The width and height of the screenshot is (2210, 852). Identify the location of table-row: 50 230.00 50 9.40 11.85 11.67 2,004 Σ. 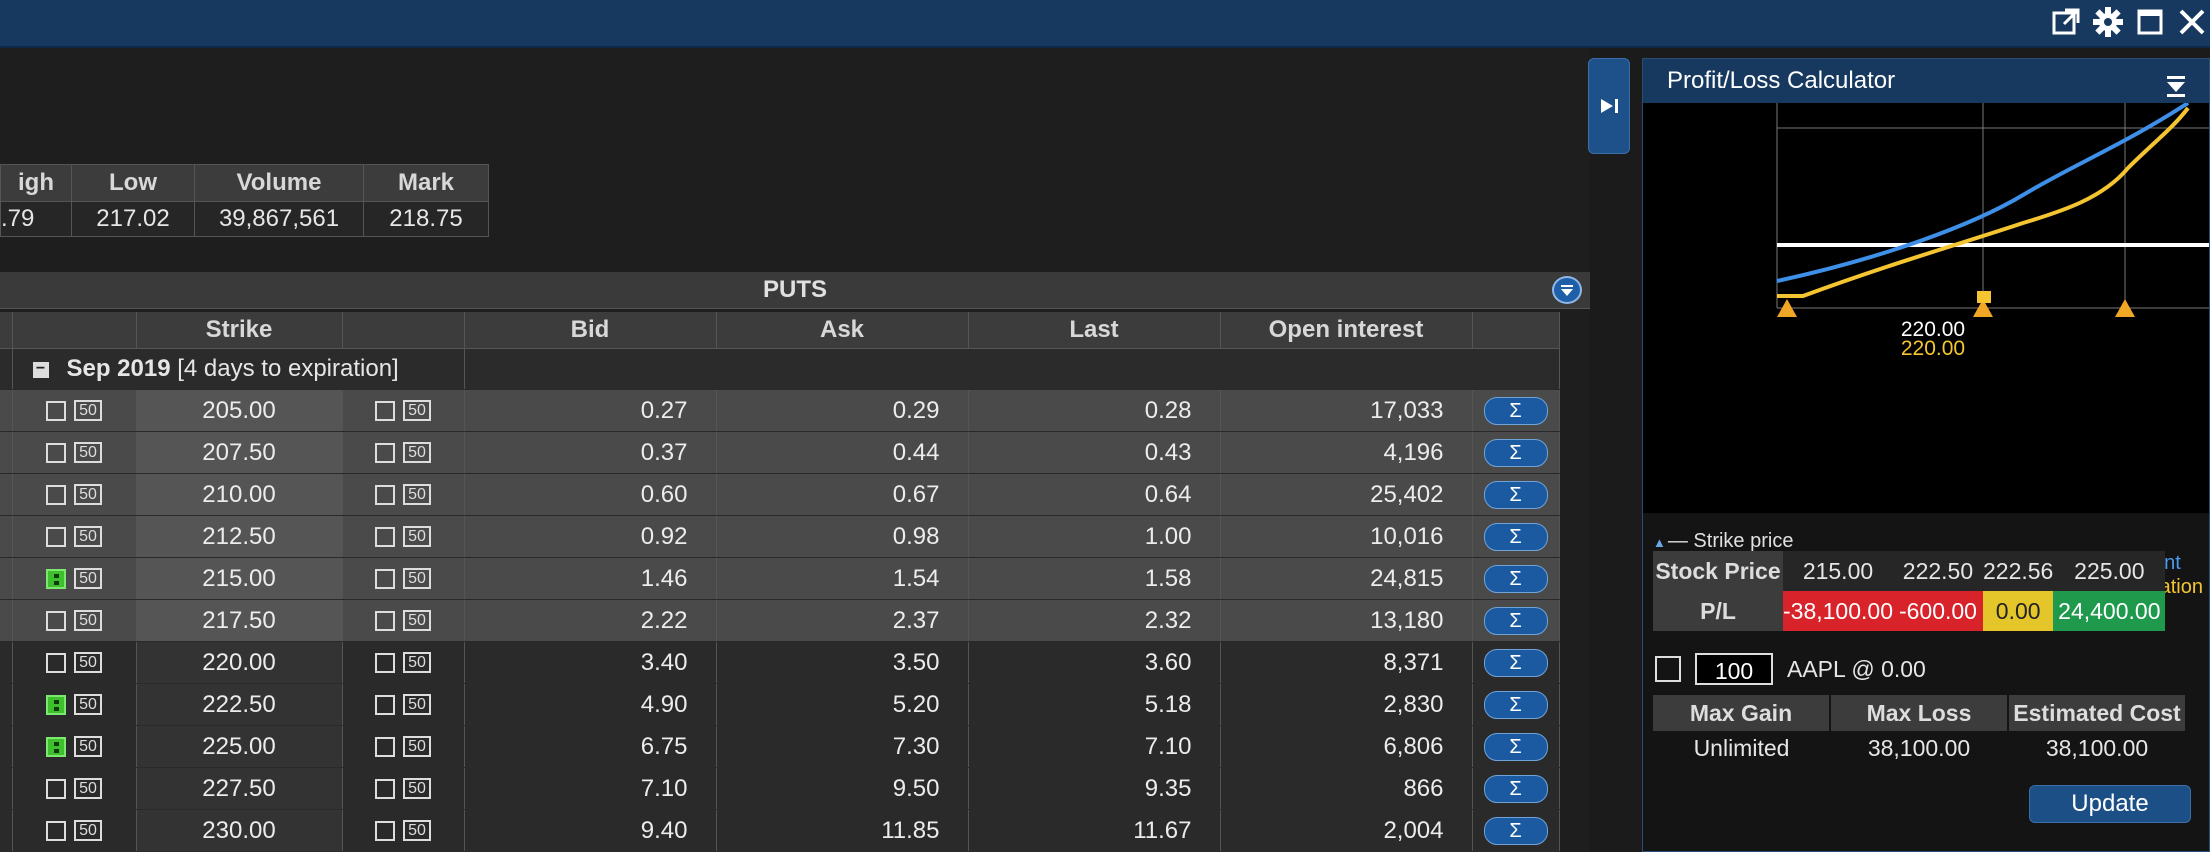
(780, 830).